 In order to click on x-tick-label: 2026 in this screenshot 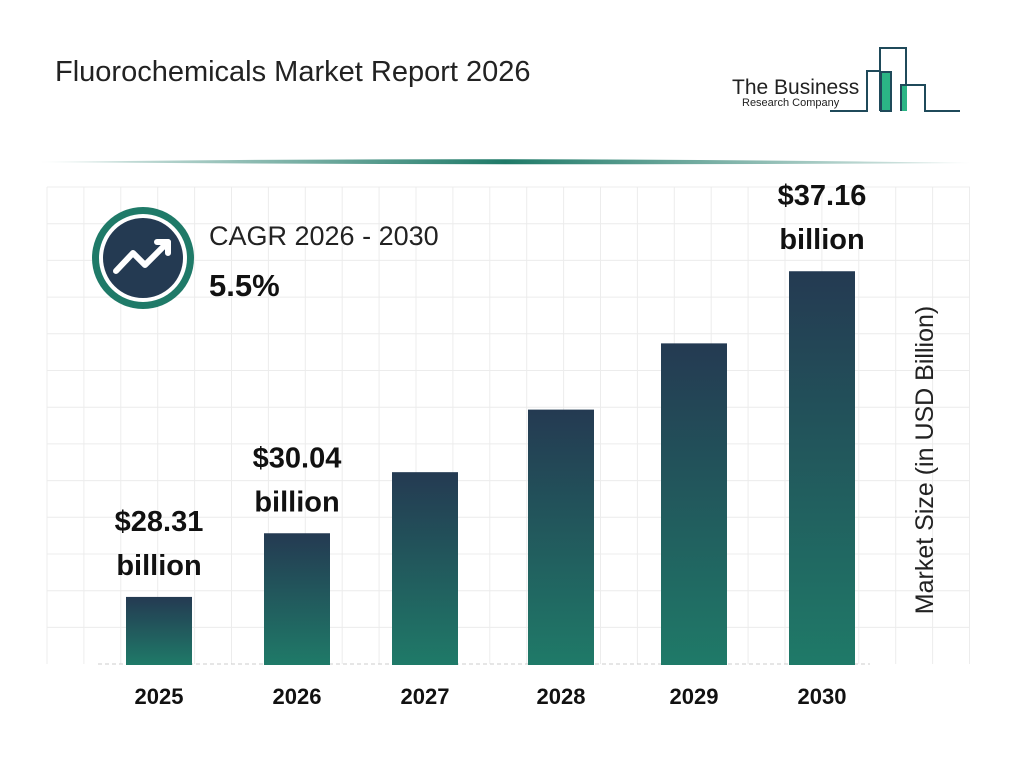, I will do `click(297, 696)`.